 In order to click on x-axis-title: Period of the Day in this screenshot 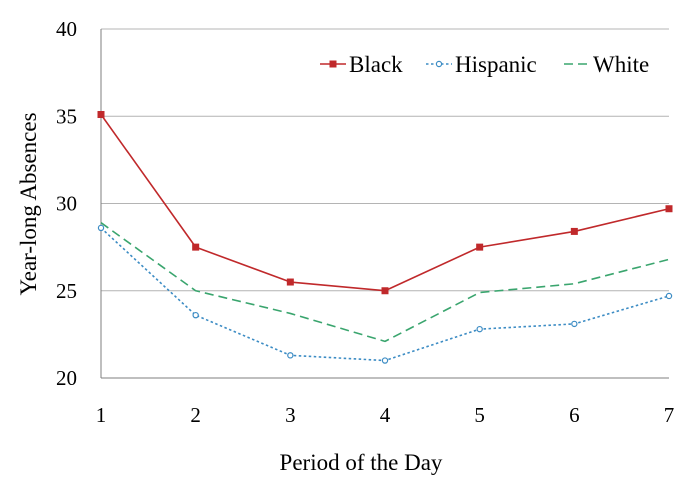, I will do `click(361, 462)`.